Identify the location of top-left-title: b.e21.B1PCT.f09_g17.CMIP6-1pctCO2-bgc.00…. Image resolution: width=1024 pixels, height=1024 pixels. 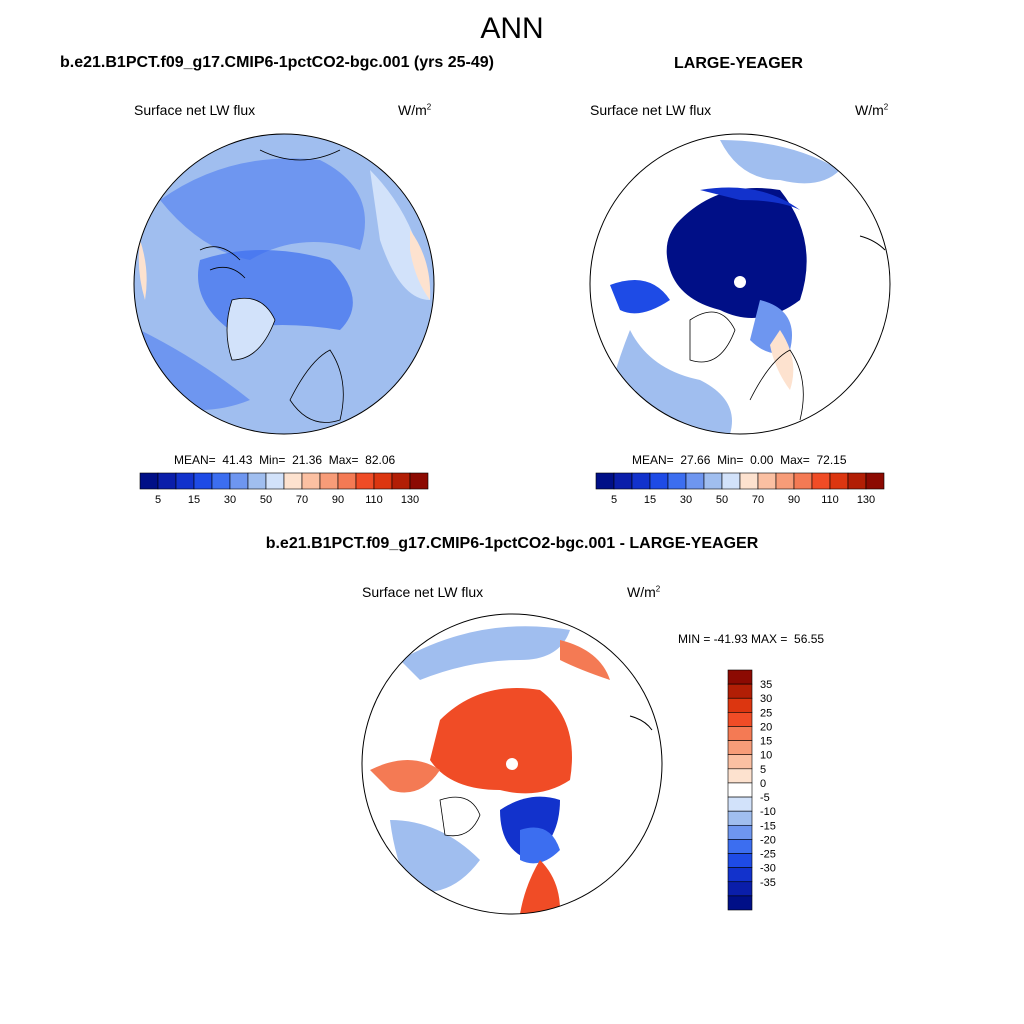
(277, 62).